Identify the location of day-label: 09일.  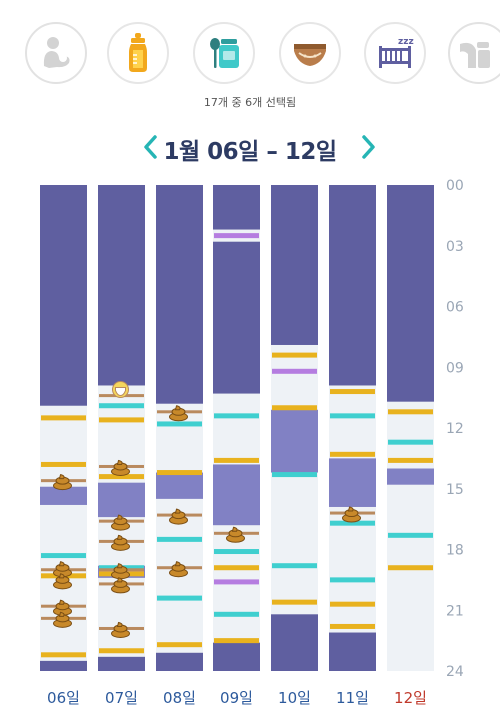
(236, 698).